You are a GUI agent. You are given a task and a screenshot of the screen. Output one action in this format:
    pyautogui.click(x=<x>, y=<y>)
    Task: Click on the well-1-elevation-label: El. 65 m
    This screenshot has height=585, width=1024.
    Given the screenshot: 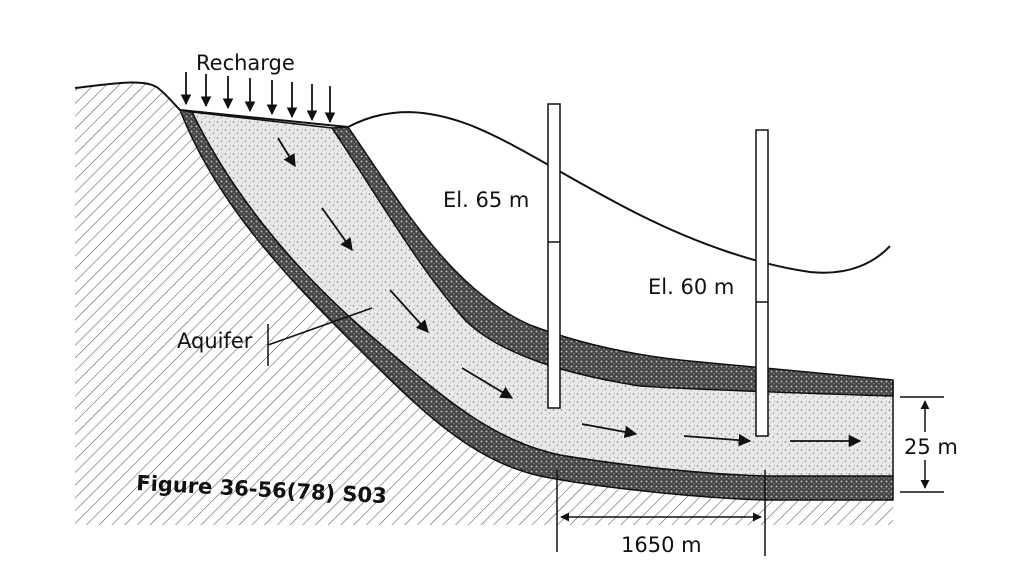 What is the action you would take?
    pyautogui.click(x=486, y=200)
    